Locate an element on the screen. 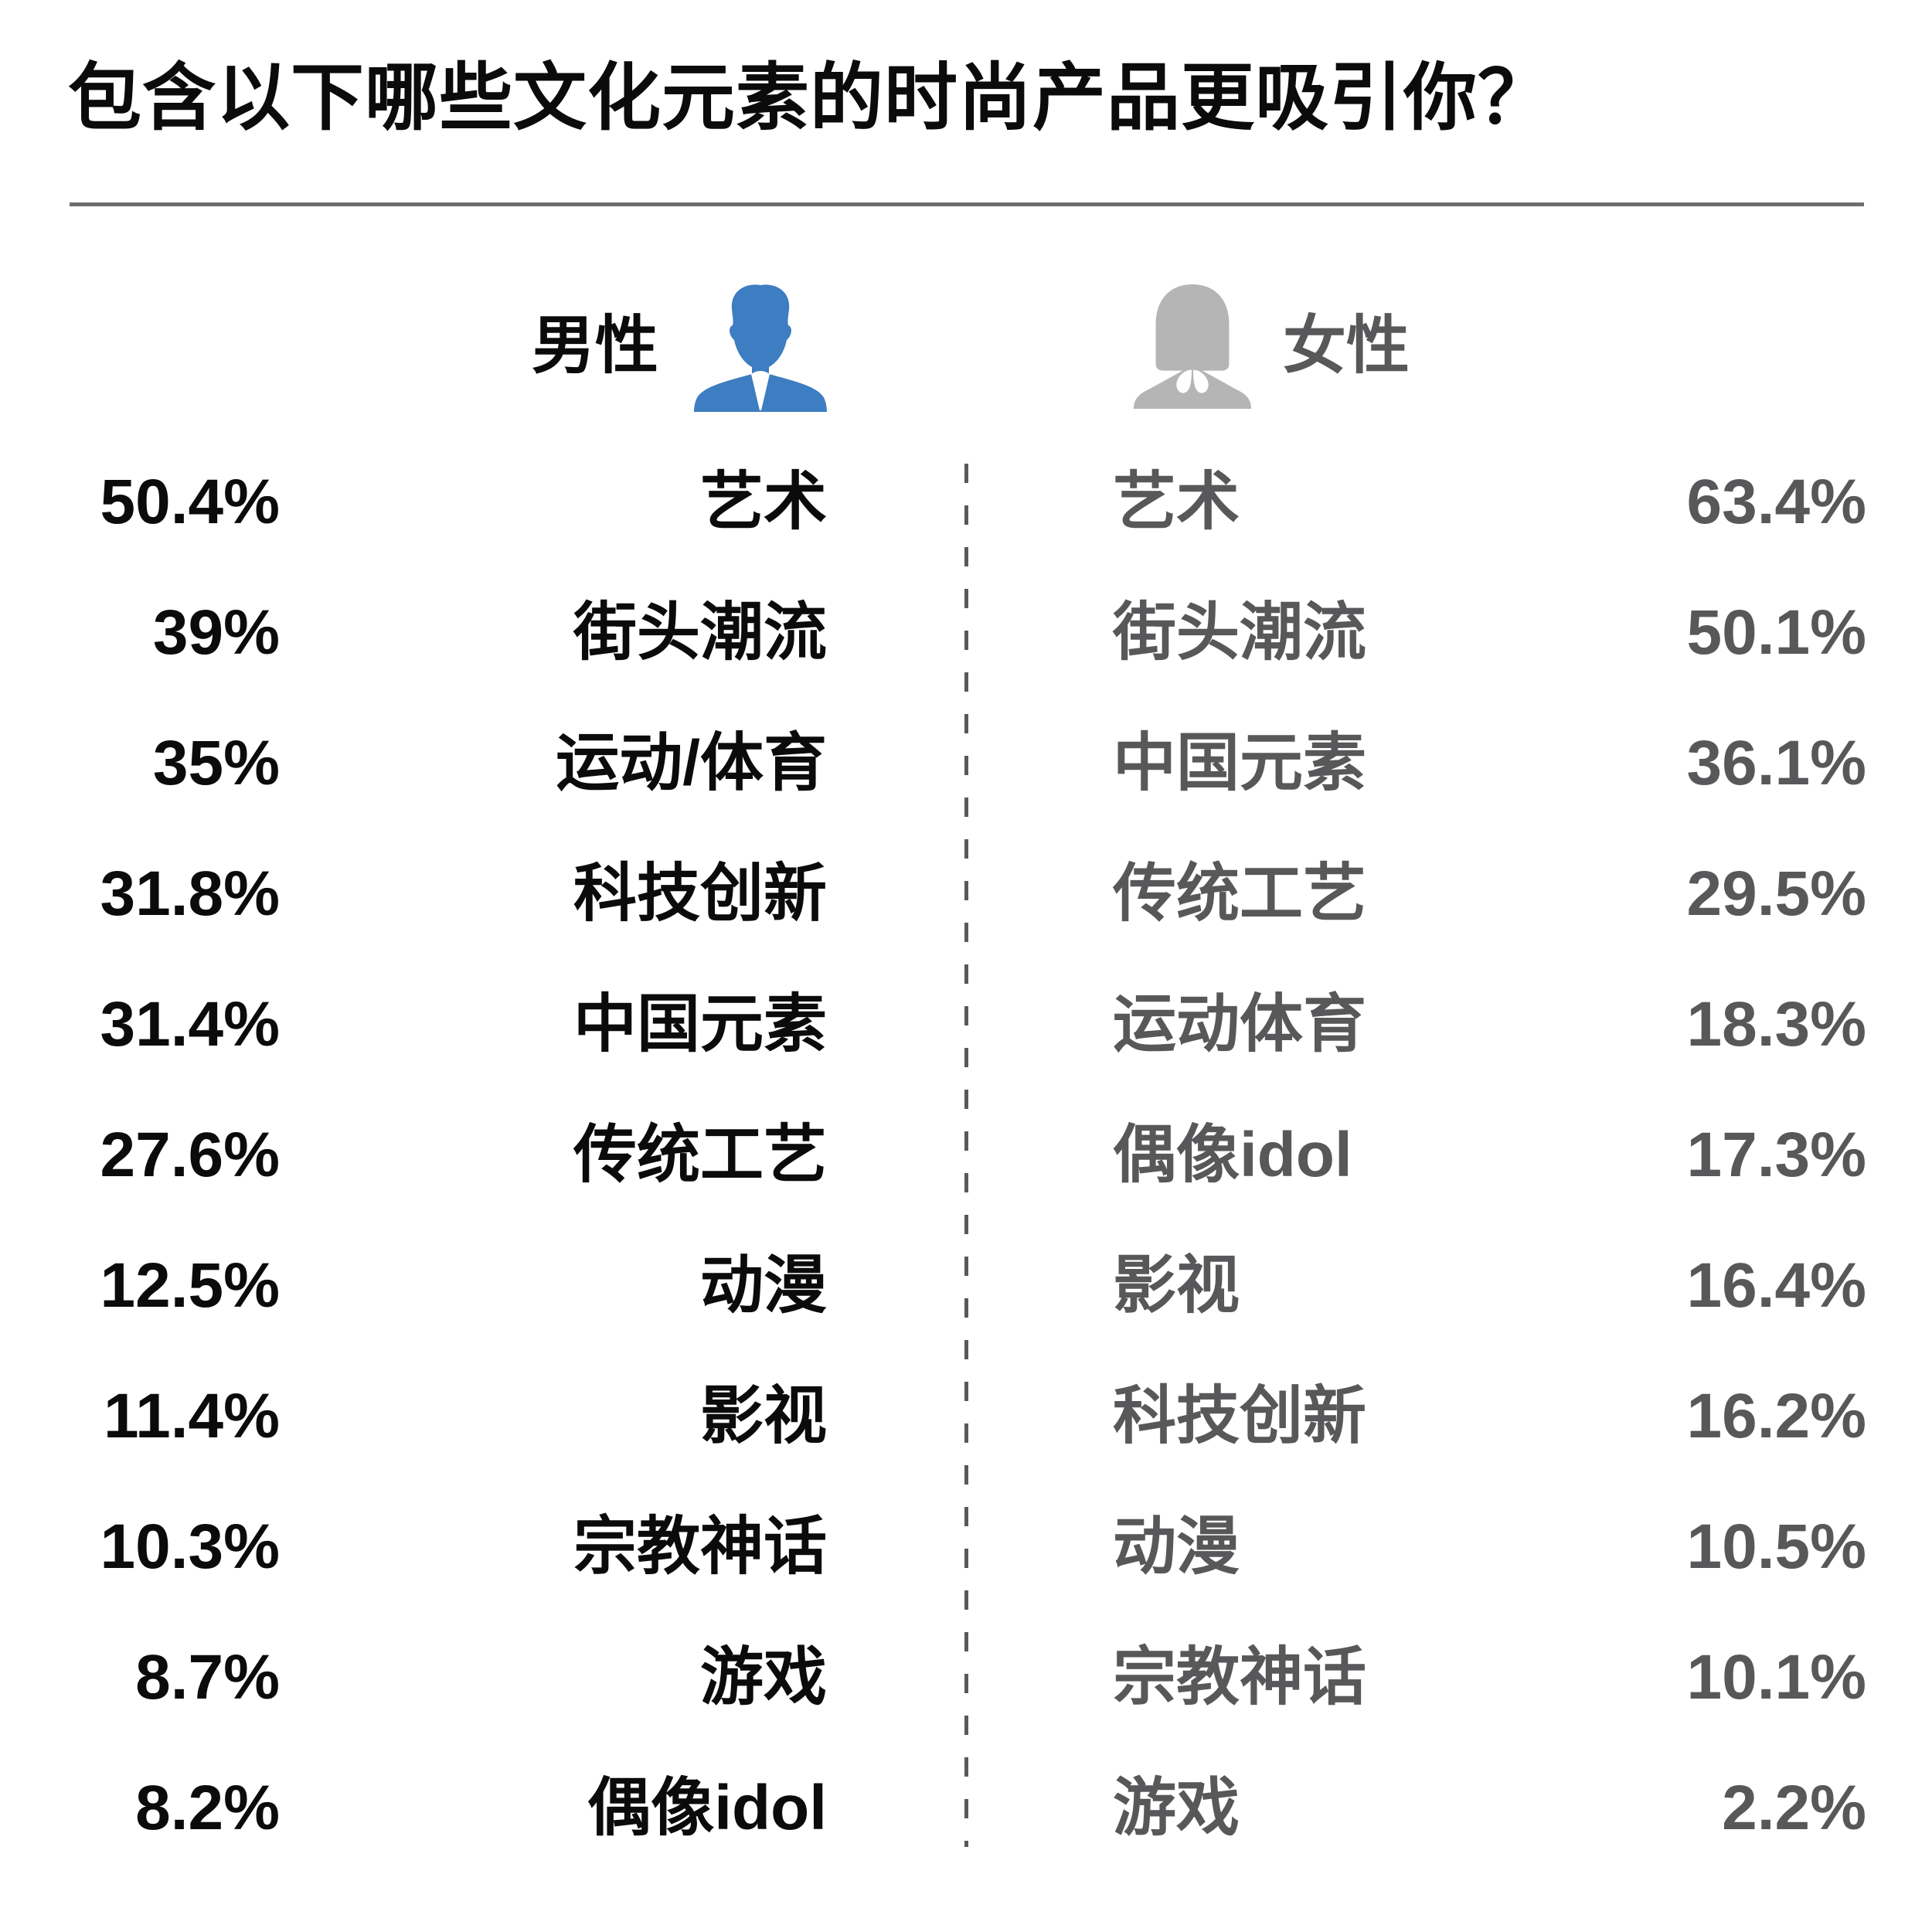 The height and width of the screenshot is (1925, 1932). female-legend-label: 女性 is located at coordinates (1347, 346).